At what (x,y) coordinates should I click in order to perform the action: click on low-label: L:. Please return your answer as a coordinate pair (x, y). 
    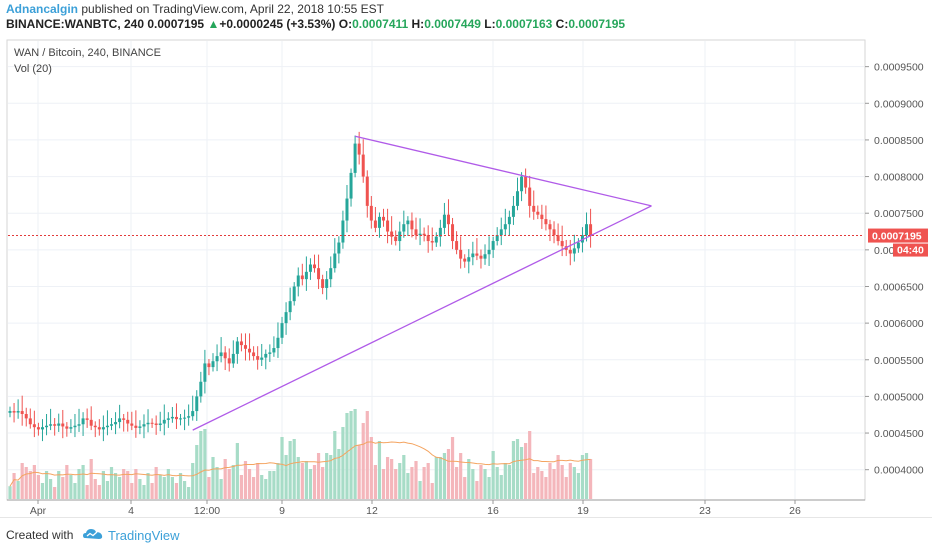
    Looking at the image, I should click on (490, 24).